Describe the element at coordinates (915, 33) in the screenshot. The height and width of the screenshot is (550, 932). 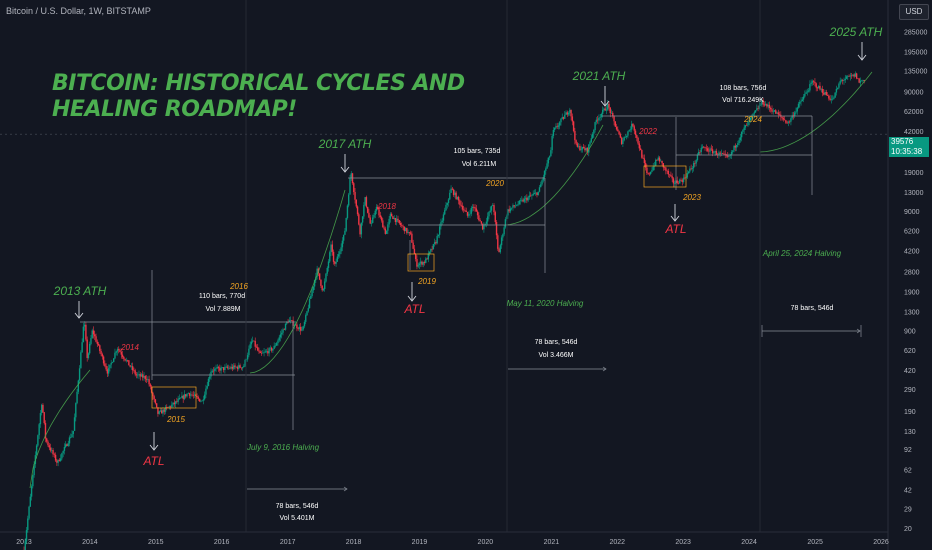
I see `y-tick-label: 285000` at that location.